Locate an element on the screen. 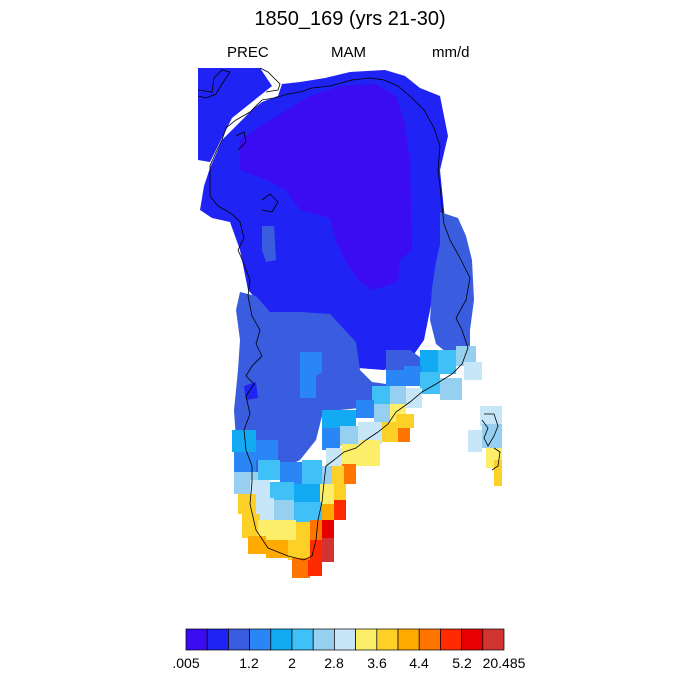 This screenshot has height=700, width=700. colorbar-label: 2.8 is located at coordinates (334, 663).